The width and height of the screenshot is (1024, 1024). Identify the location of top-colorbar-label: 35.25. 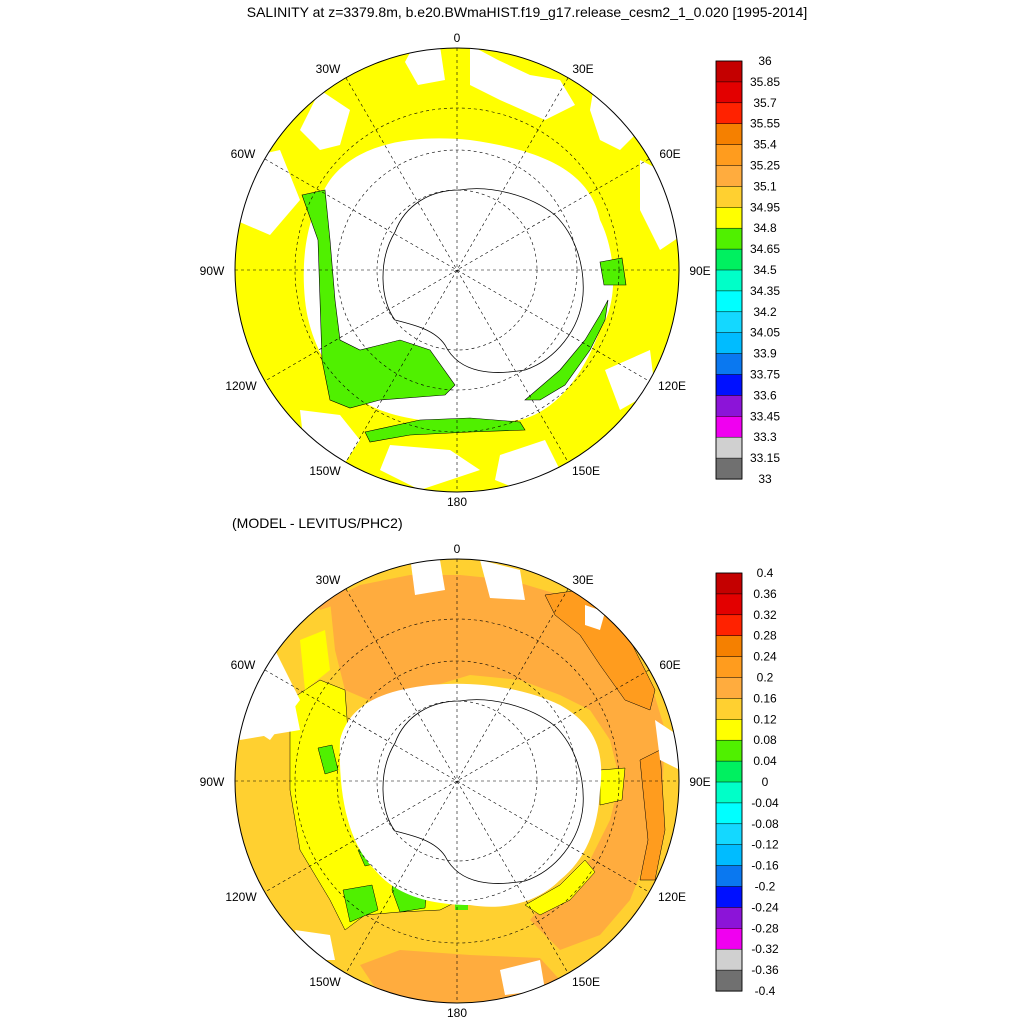
(765, 166).